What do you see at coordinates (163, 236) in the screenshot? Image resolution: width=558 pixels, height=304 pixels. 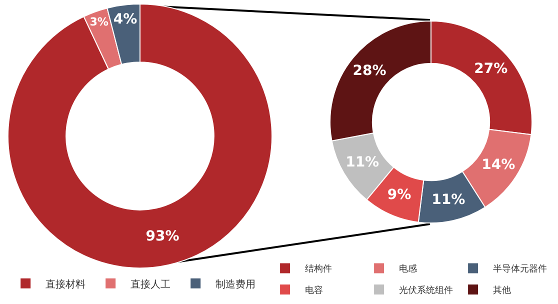 I see `data-label: 93%` at bounding box center [163, 236].